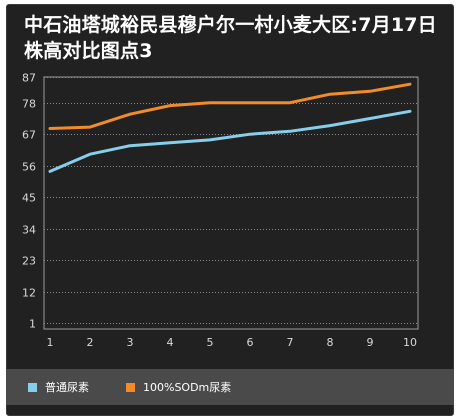 The height and width of the screenshot is (420, 459). What do you see at coordinates (290, 342) in the screenshot?
I see `x-tick-label: 7` at bounding box center [290, 342].